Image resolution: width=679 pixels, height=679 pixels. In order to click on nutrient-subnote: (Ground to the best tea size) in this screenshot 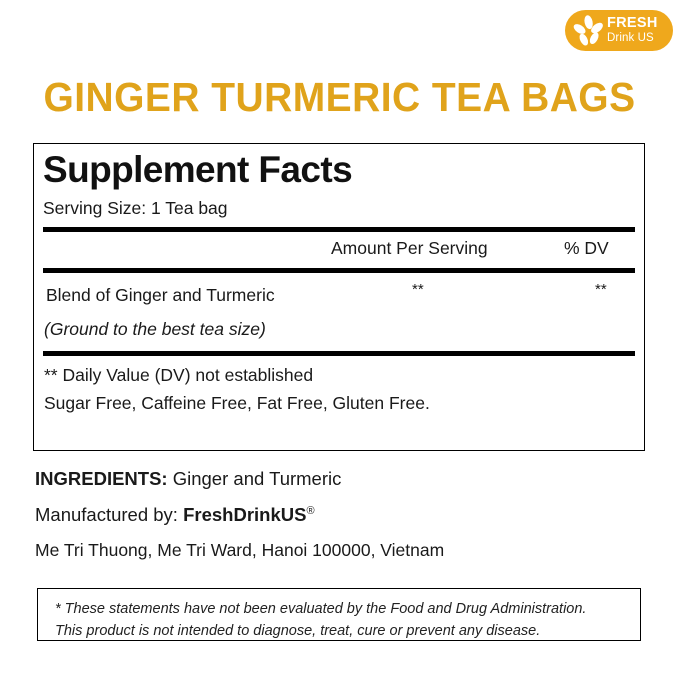, I will do `click(155, 328)`.